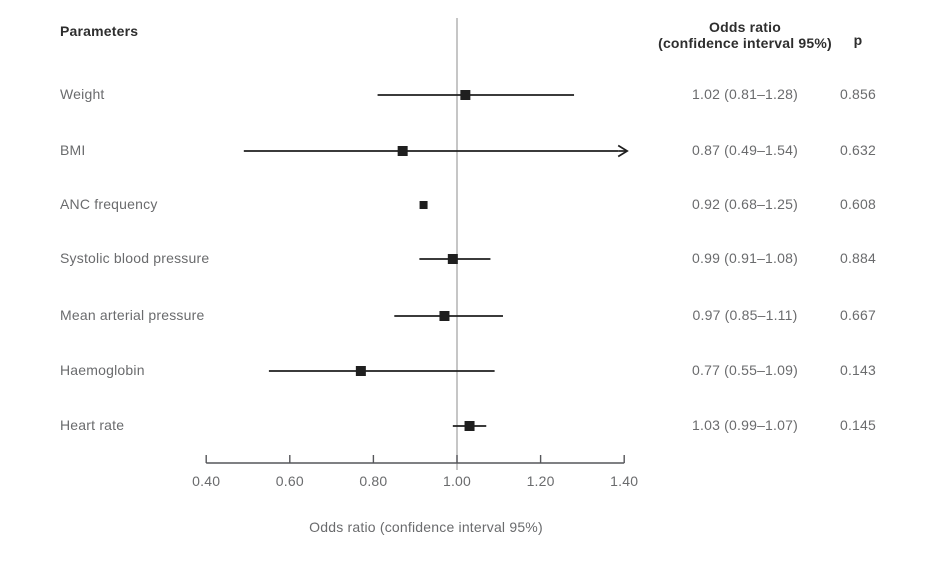  What do you see at coordinates (102, 370) in the screenshot?
I see `row-label: Haemoglobin` at bounding box center [102, 370].